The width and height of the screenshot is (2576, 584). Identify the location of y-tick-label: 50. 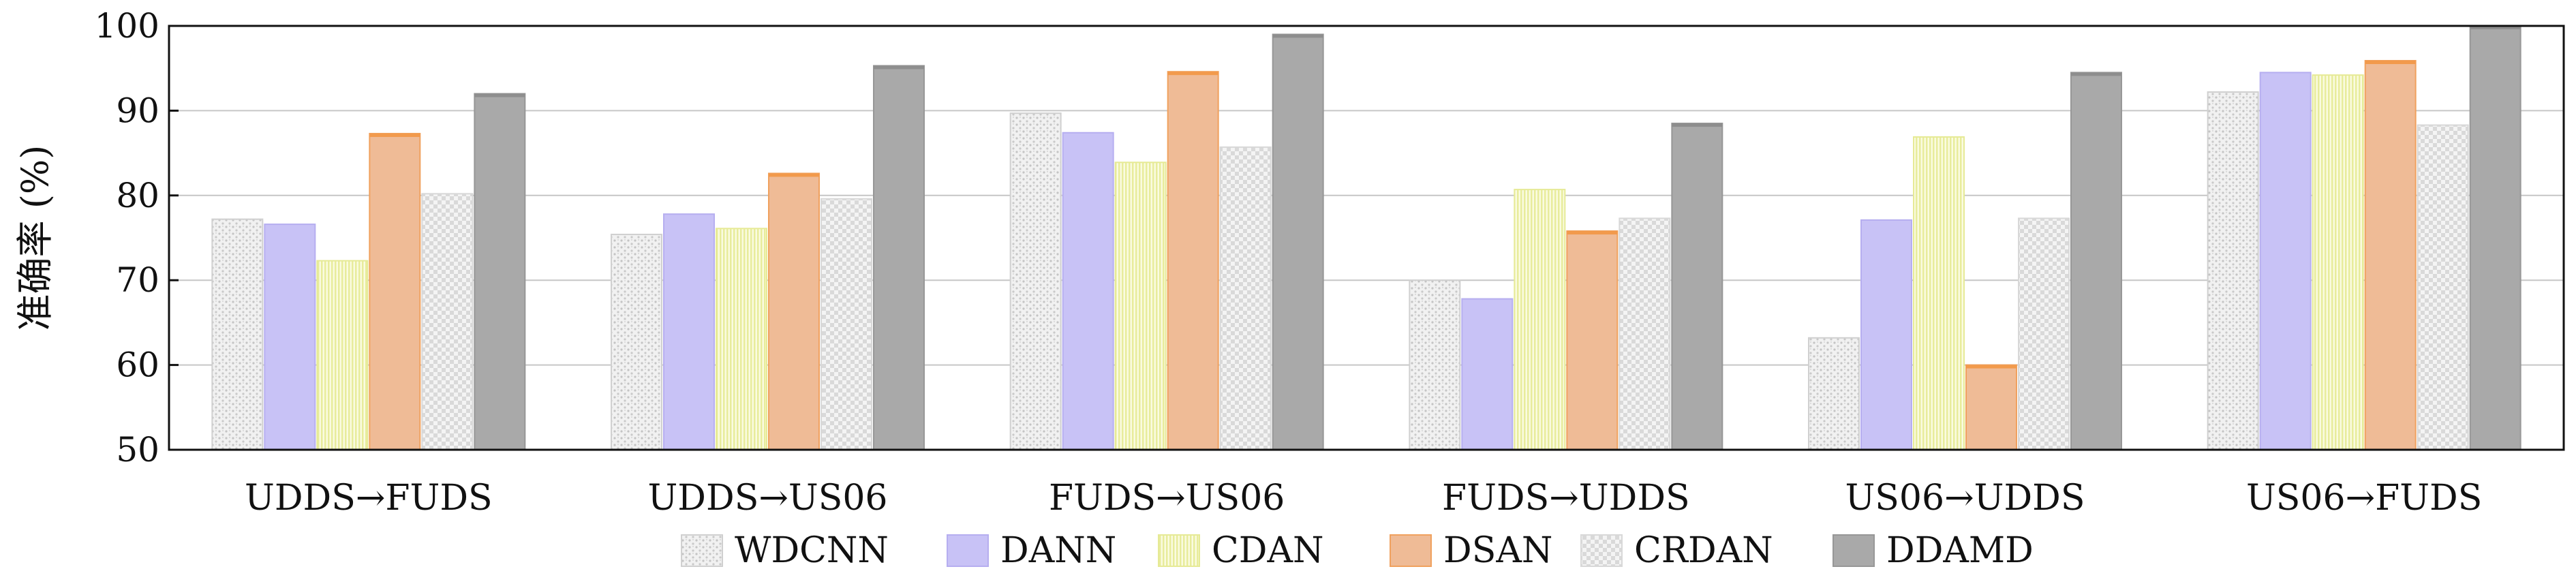
(137, 450).